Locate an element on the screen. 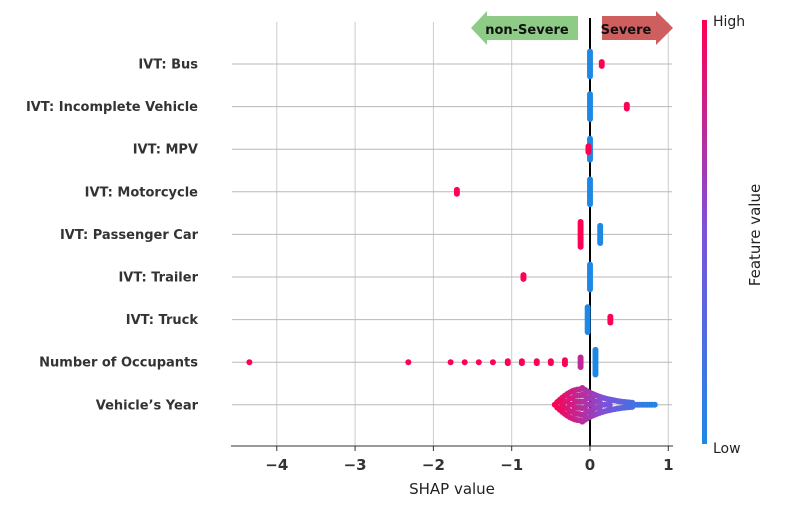 The height and width of the screenshot is (509, 800). colorbar-high-label: High is located at coordinates (729, 22).